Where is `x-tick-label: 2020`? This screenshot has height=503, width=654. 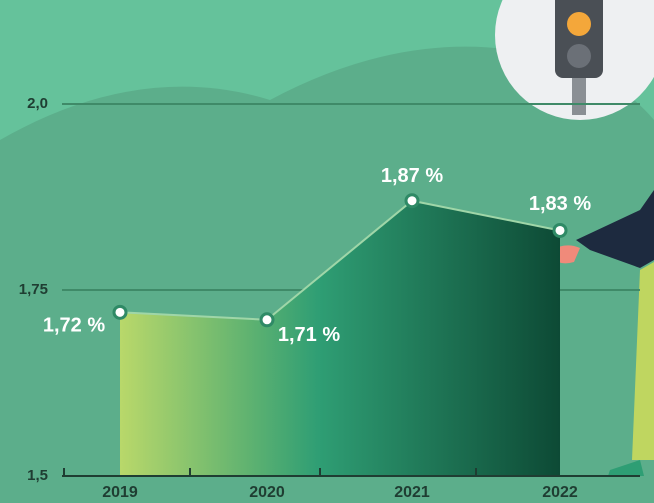
x-tick-label: 2020 is located at coordinates (267, 492).